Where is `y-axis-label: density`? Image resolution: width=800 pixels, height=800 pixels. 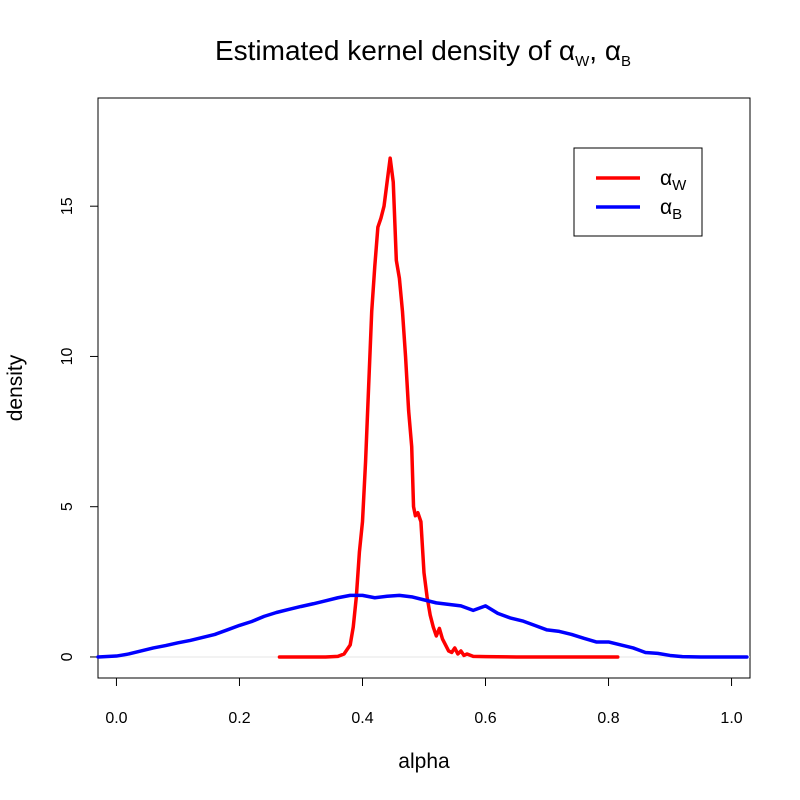 y-axis-label: density is located at coordinates (15, 387).